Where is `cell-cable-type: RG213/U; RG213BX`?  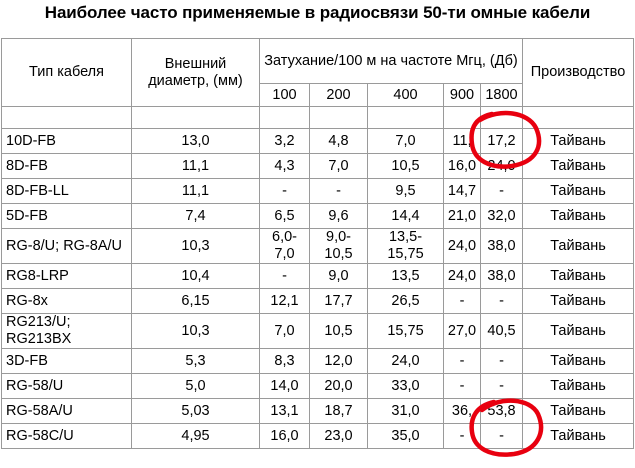 cell-cable-type: RG213/U; RG213BX is located at coordinates (66, 331).